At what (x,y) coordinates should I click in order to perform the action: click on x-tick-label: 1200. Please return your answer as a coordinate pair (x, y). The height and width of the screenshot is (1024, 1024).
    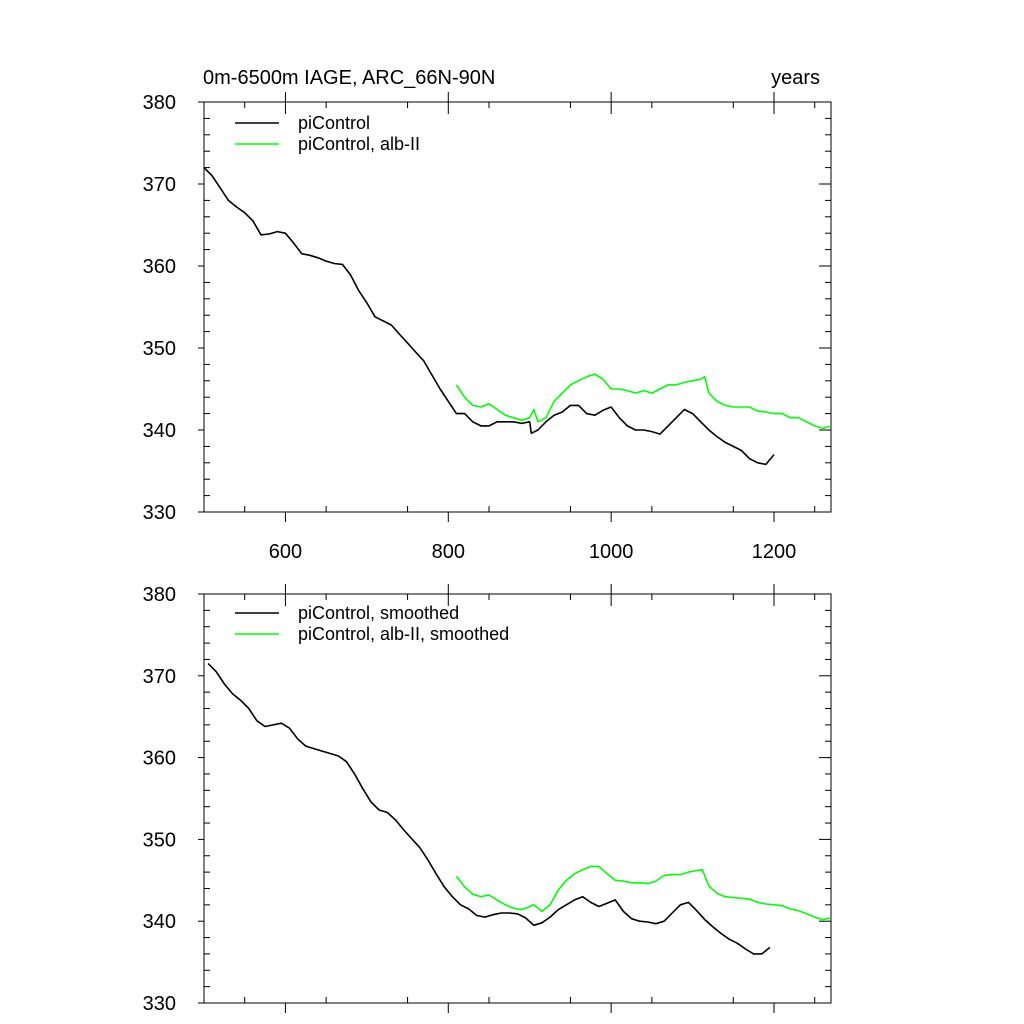
    Looking at the image, I should click on (774, 552).